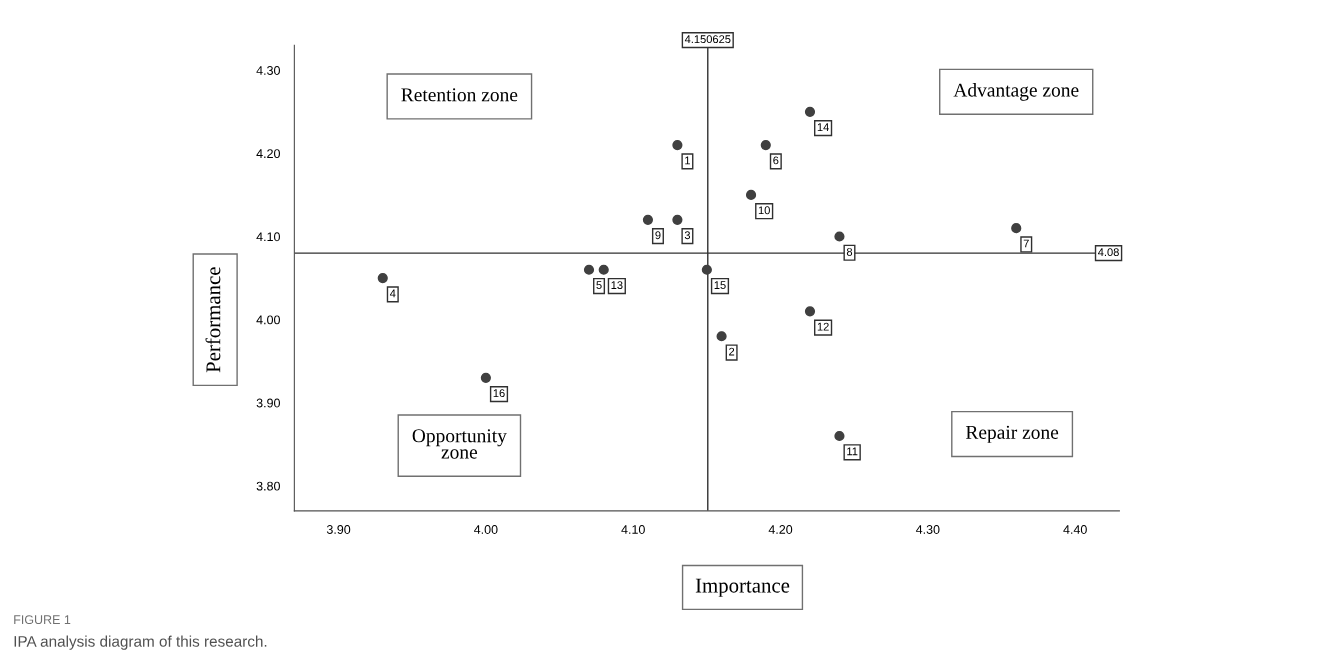 Image resolution: width=1320 pixels, height=666 pixels. I want to click on annotation: 7, so click(1026, 243).